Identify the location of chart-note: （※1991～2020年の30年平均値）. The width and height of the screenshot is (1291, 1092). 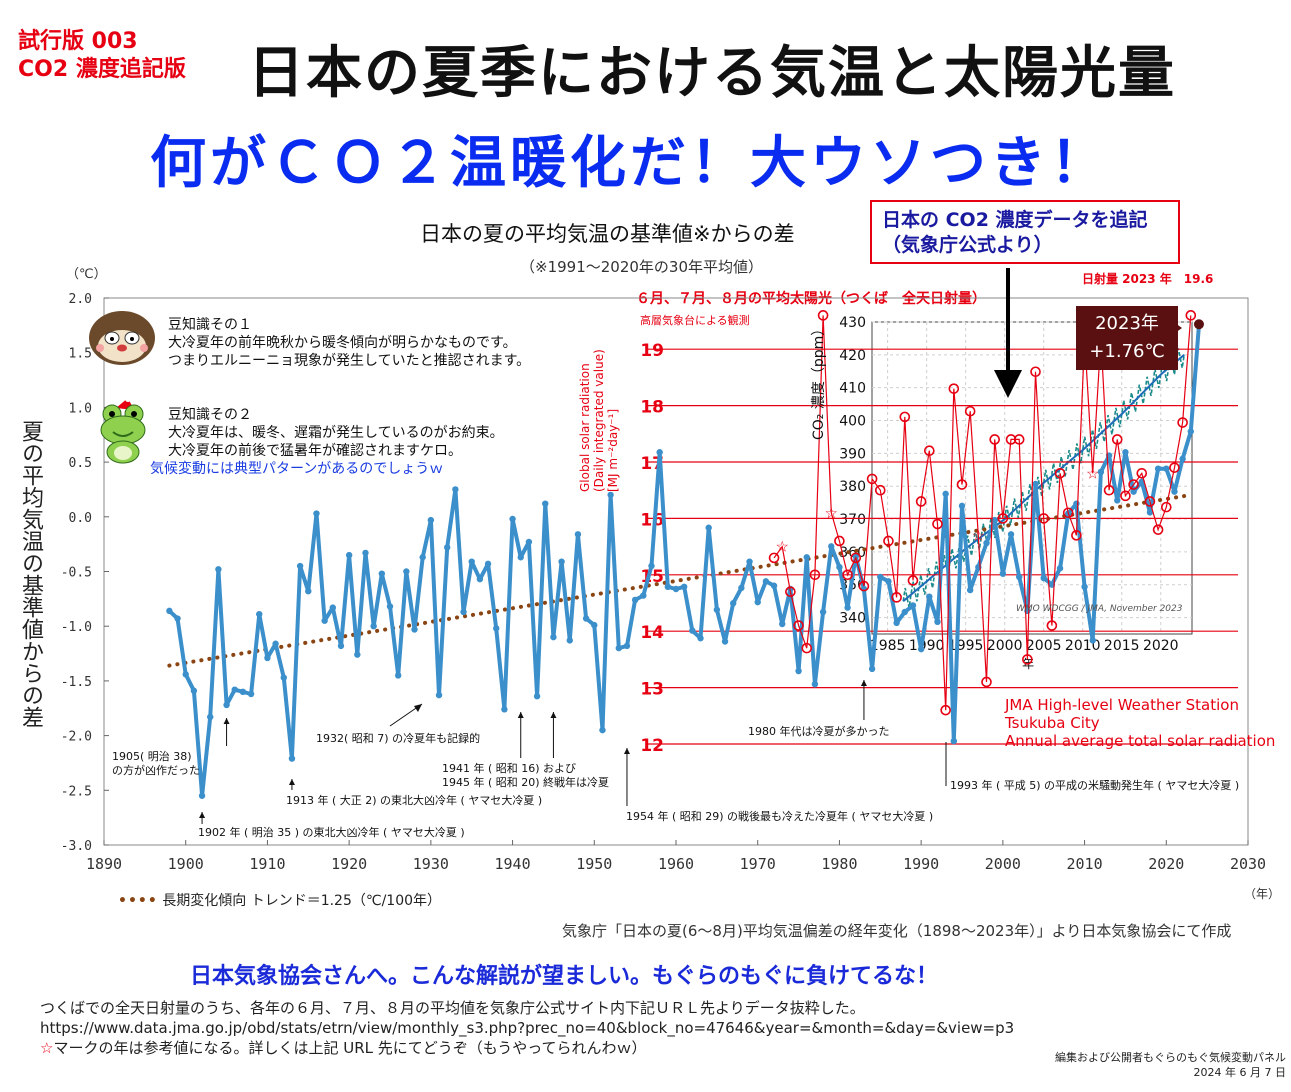
(642, 267).